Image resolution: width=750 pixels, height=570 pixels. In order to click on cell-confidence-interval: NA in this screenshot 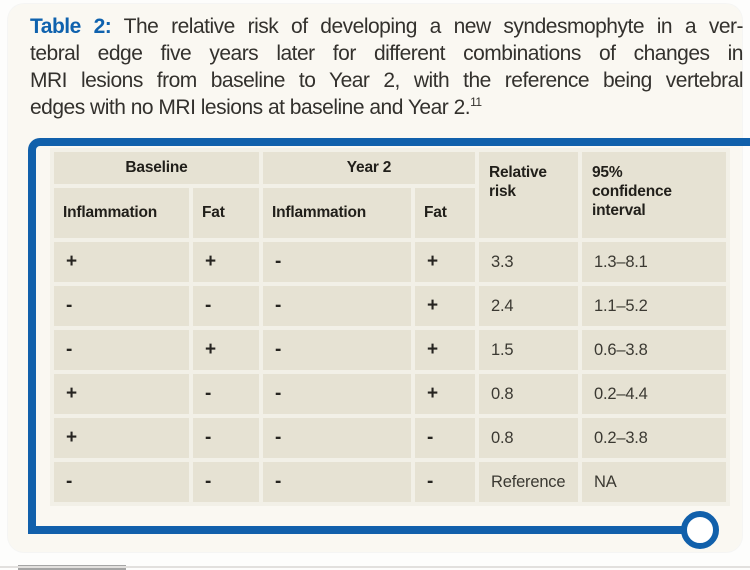, I will do `click(654, 482)`.